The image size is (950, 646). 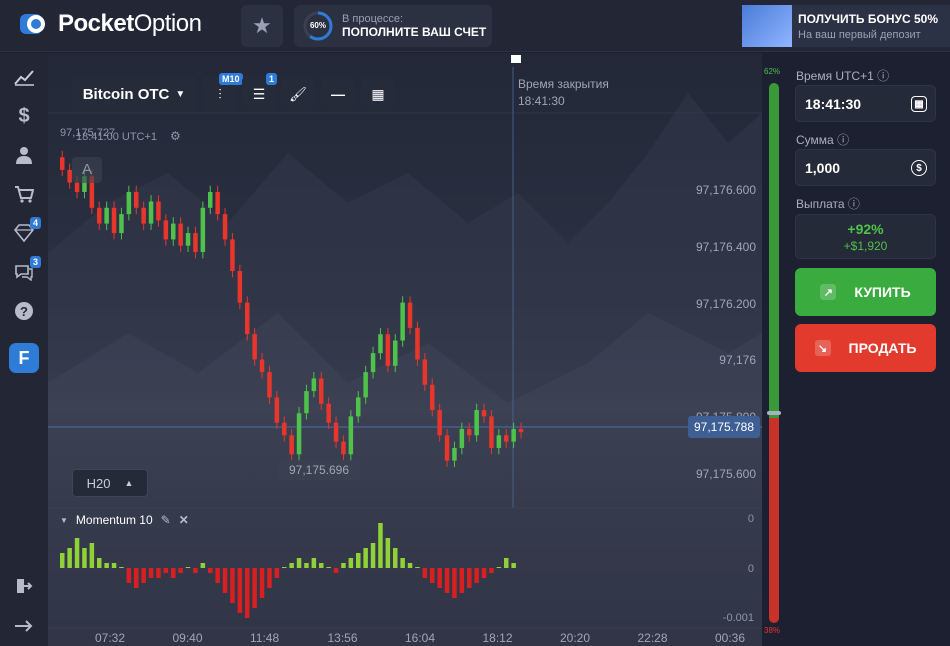 What do you see at coordinates (183, 520) in the screenshot?
I see `close-icon: ✕` at bounding box center [183, 520].